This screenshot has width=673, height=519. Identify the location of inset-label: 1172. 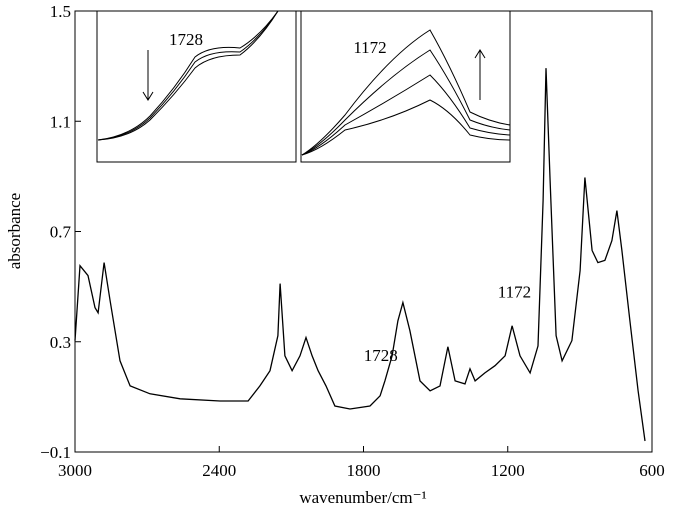
(369, 47).